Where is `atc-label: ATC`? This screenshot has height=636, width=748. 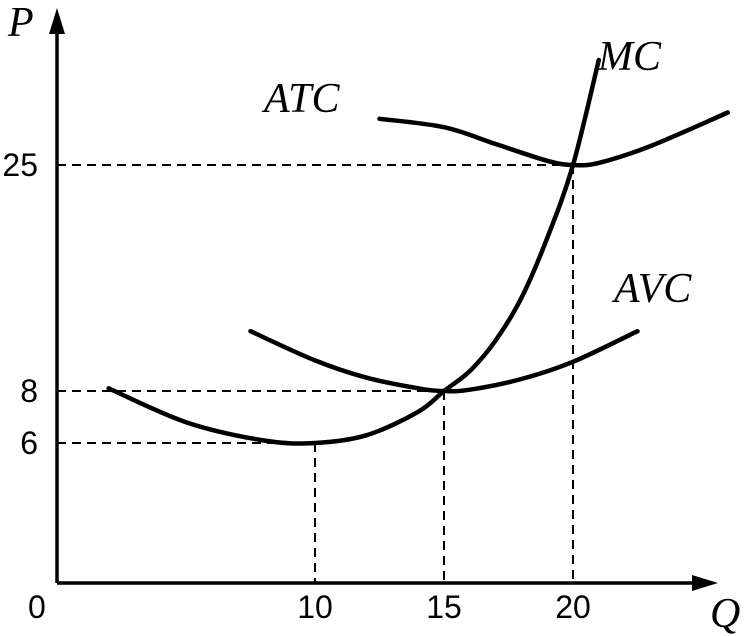 atc-label: ATC is located at coordinates (300, 99).